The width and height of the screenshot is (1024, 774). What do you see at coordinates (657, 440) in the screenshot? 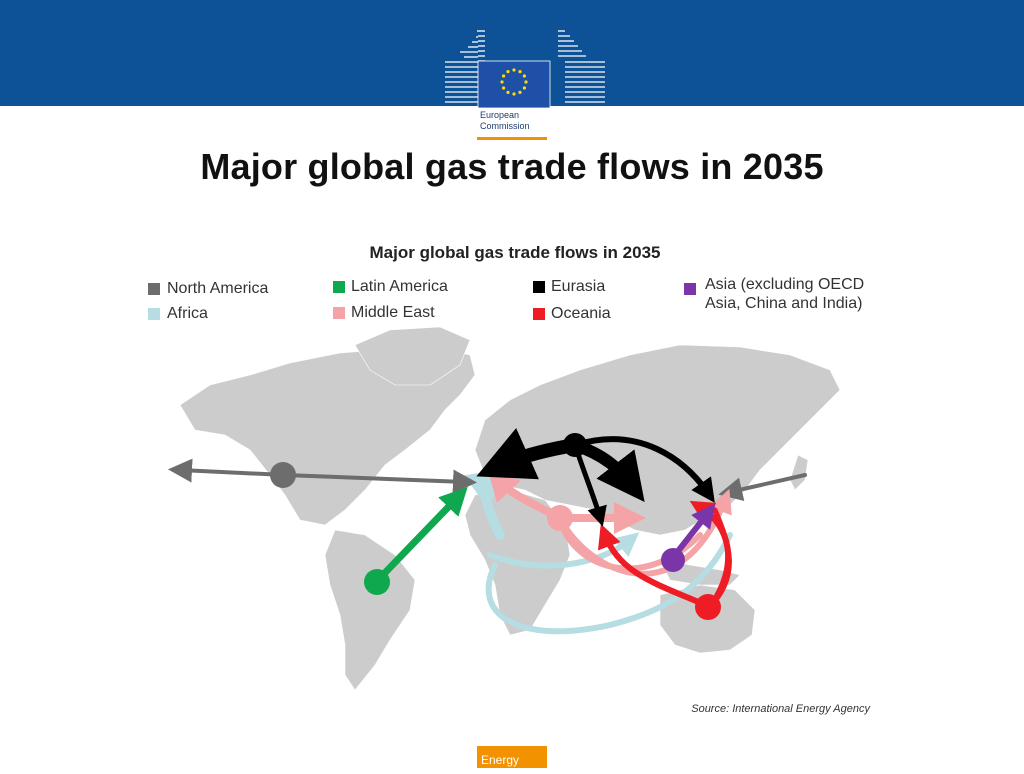
I see `eurasia-shape` at bounding box center [657, 440].